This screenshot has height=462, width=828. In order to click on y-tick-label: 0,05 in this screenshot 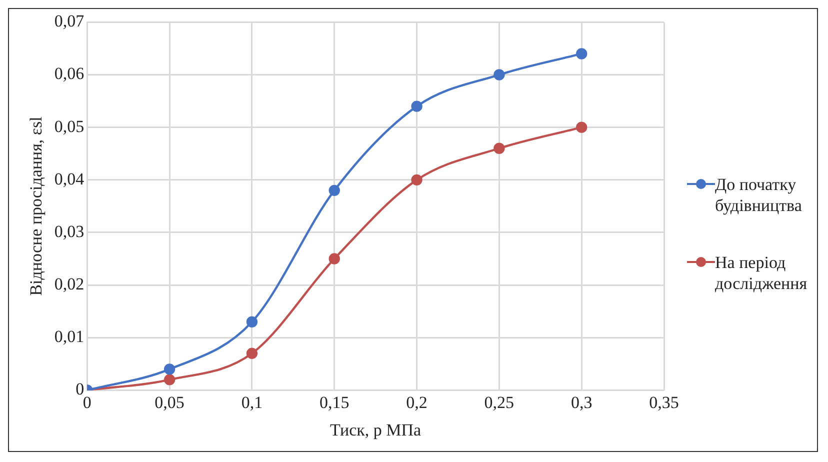, I will do `click(69, 126)`.